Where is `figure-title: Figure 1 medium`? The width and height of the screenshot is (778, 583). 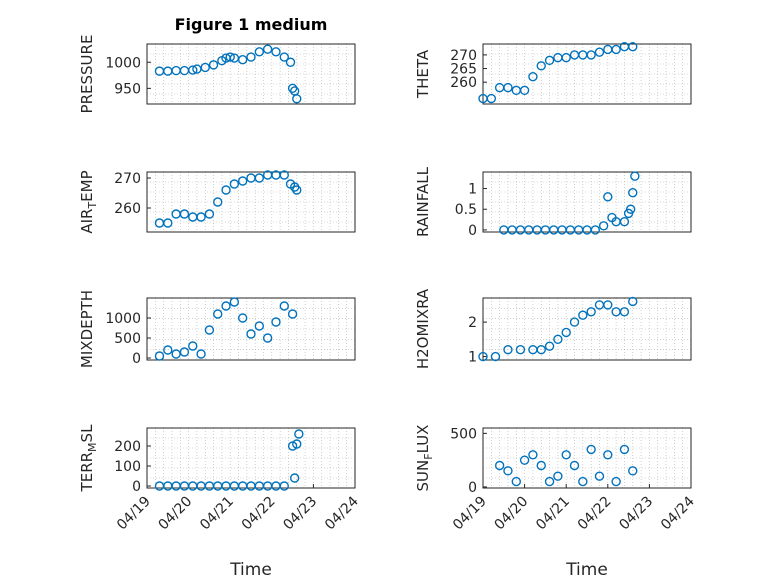 figure-title: Figure 1 medium is located at coordinates (251, 24).